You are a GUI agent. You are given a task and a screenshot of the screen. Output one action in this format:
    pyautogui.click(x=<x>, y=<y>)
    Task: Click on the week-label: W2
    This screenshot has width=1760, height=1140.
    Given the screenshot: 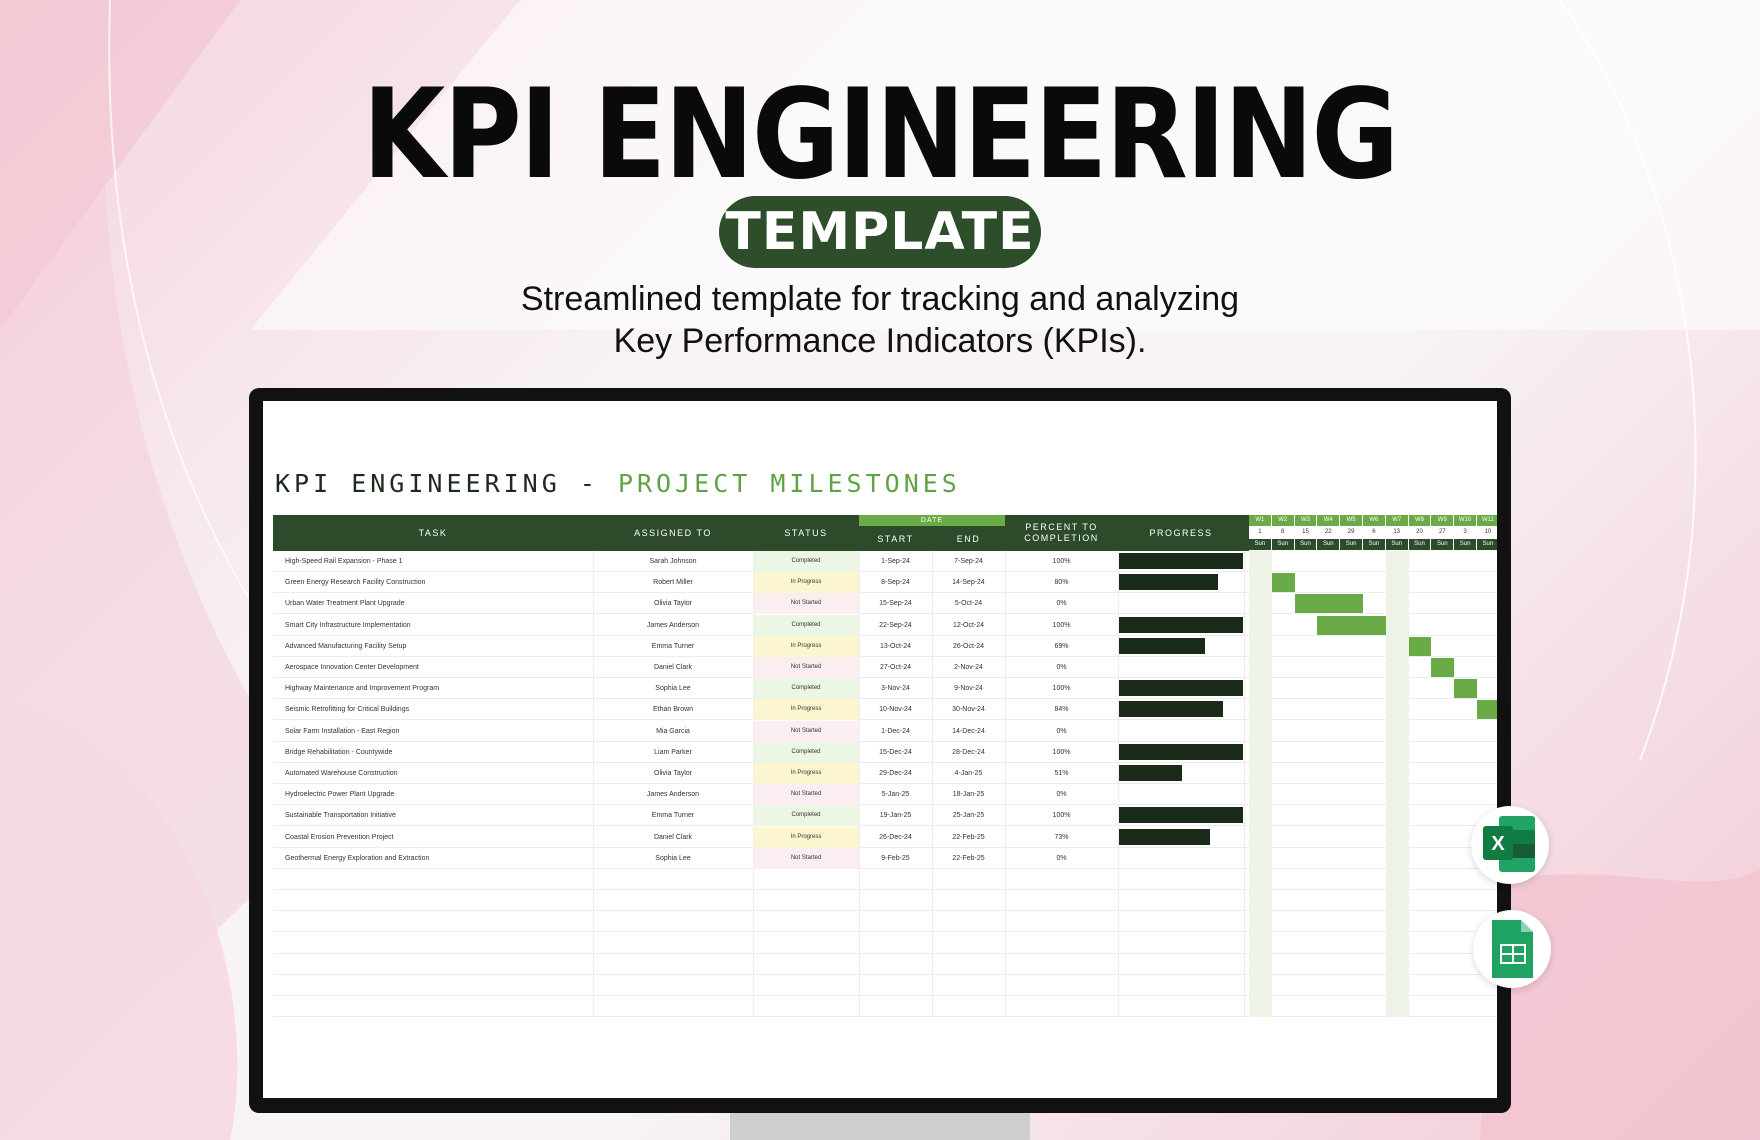 What is the action you would take?
    pyautogui.click(x=1282, y=520)
    